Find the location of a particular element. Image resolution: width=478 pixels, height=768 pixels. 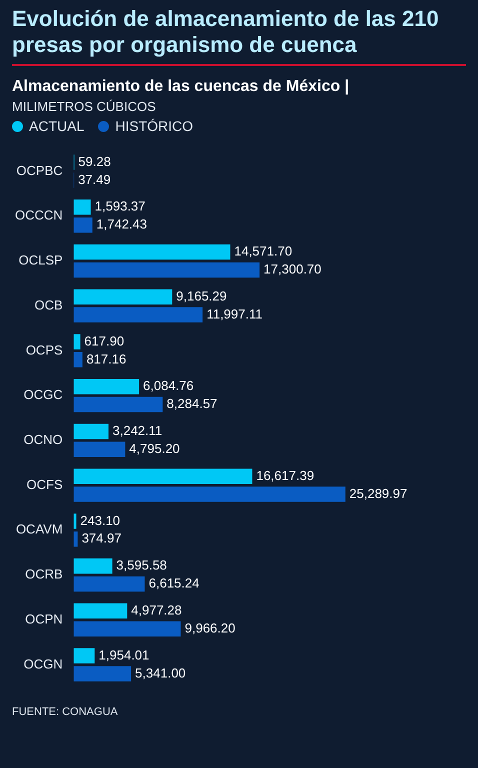

data-label: 17,300.70 is located at coordinates (293, 269).